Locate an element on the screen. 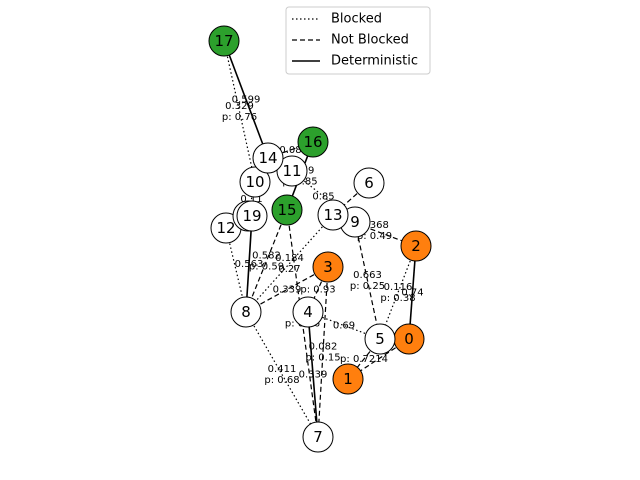 This screenshot has width=640, height=480. node-label-17: 17 is located at coordinates (223, 41).